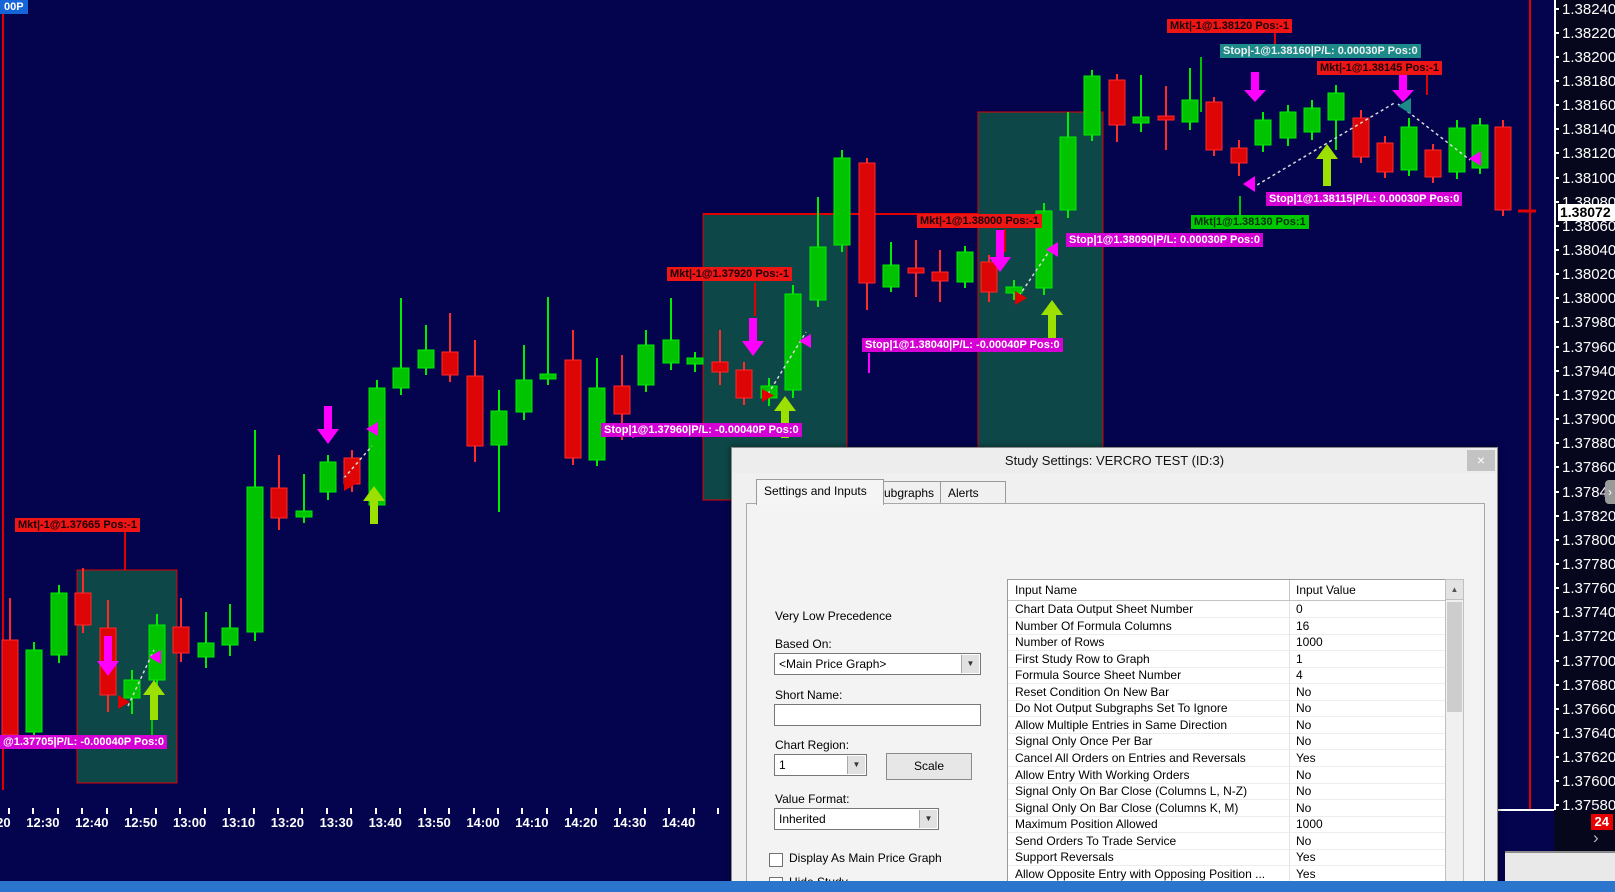 The width and height of the screenshot is (1615, 892). I want to click on table-row: Number Of Formula Columns 16, so click(1227, 626).